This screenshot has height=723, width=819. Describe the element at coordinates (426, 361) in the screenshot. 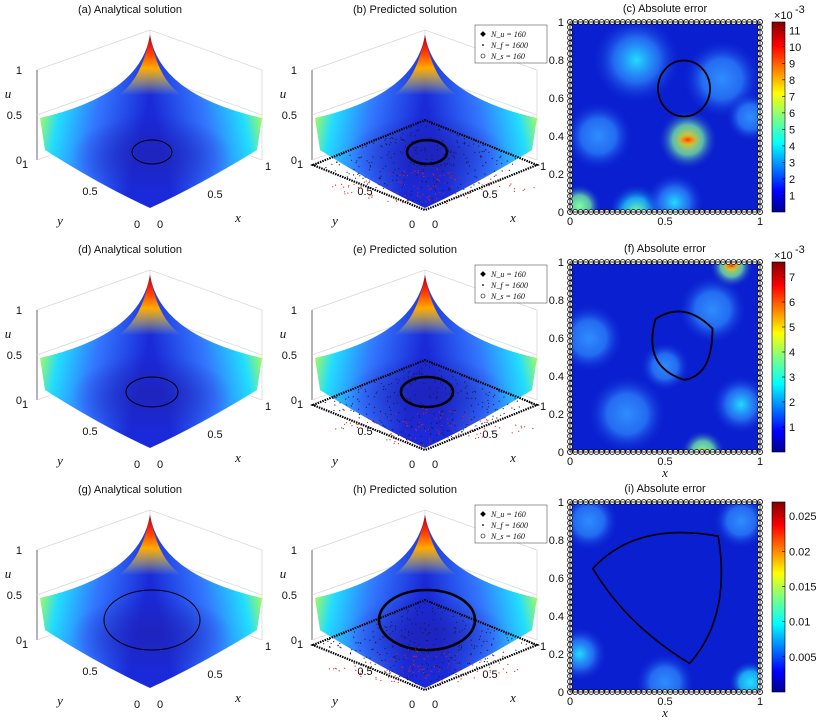

I see `surface` at that location.